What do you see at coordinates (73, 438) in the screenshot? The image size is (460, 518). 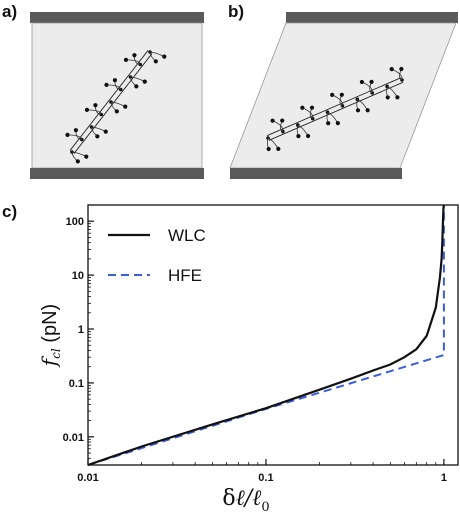 I see `y-tick-label: 0.01` at bounding box center [73, 438].